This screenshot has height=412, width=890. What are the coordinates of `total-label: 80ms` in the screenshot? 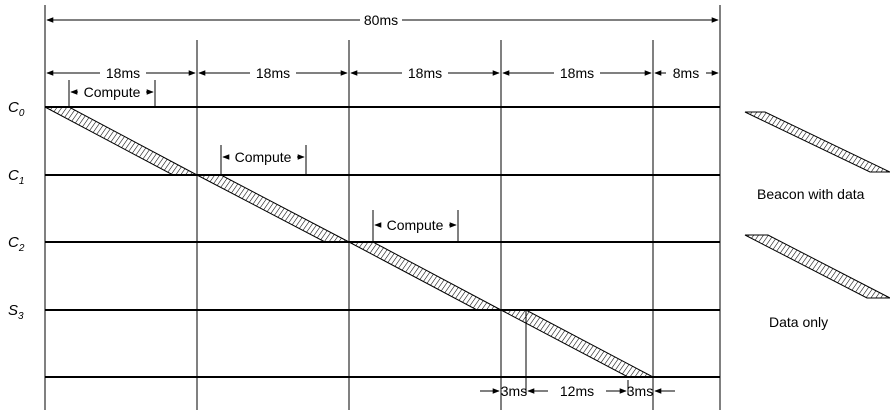 It's located at (381, 20).